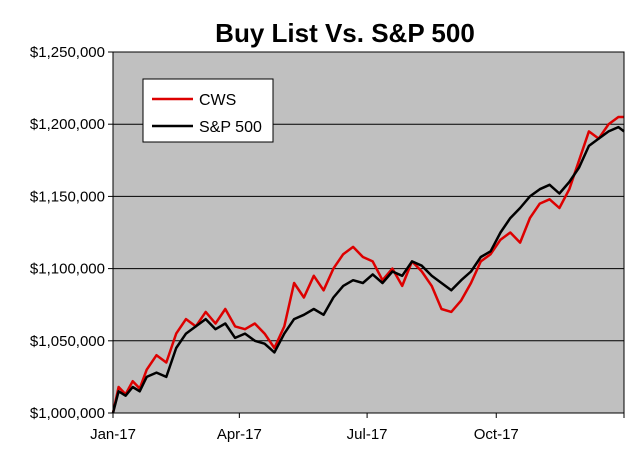  What do you see at coordinates (217, 100) in the screenshot?
I see `legend-label: CWS` at bounding box center [217, 100].